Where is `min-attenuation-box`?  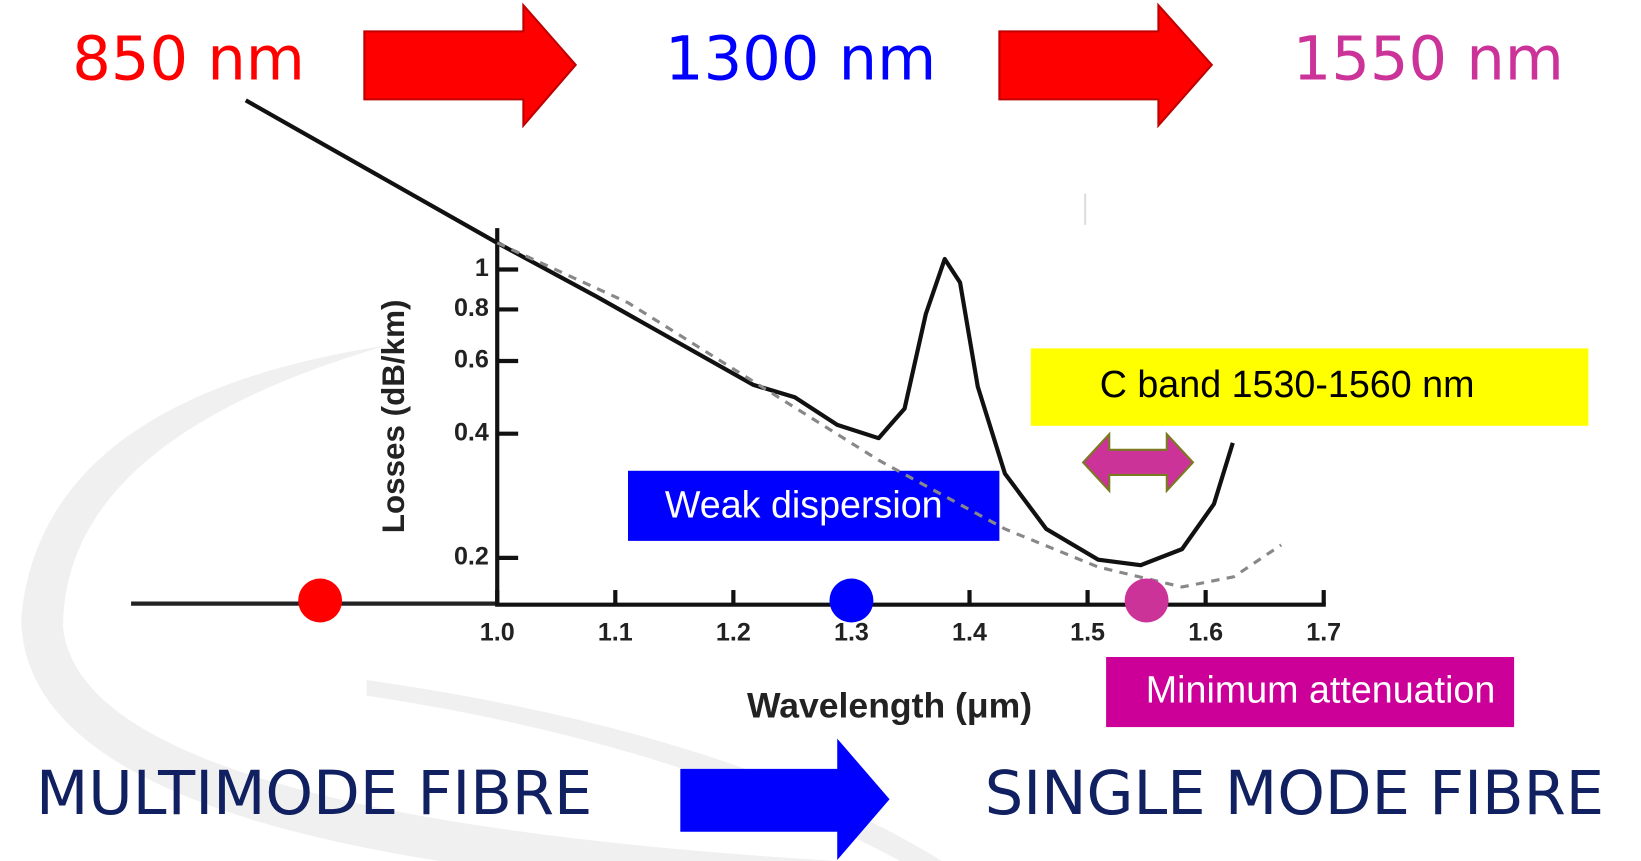
min-attenuation-box is located at coordinates (1310, 692).